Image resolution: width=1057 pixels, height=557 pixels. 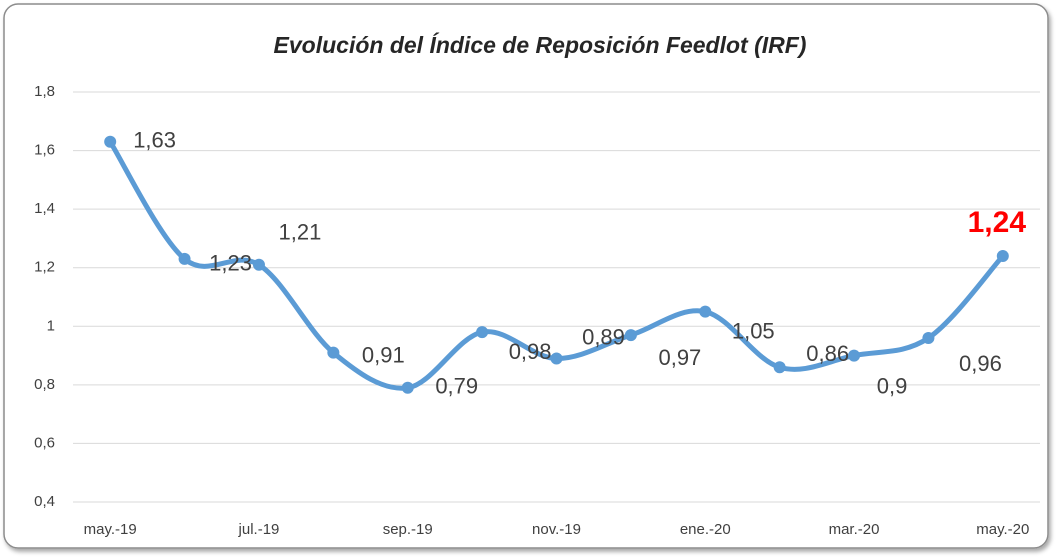 I want to click on y-tick-label: 0,8, so click(x=44, y=384).